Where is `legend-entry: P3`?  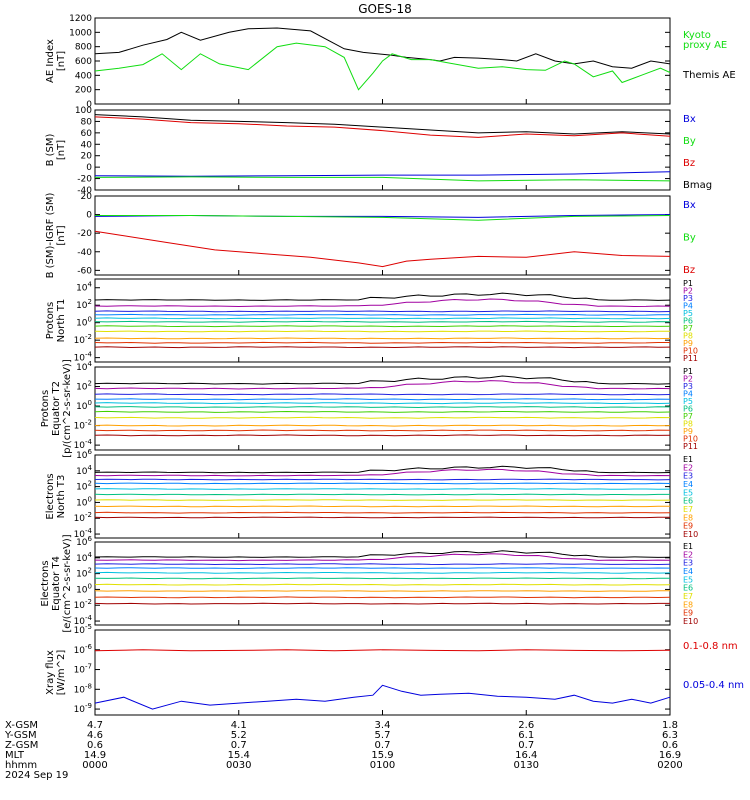 legend-entry: P3 is located at coordinates (688, 386).